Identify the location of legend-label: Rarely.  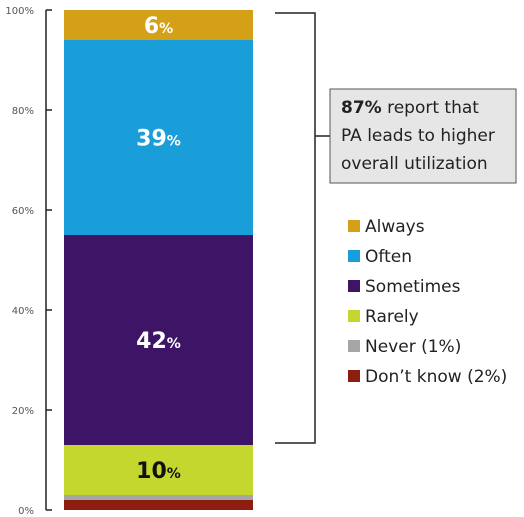
(392, 317).